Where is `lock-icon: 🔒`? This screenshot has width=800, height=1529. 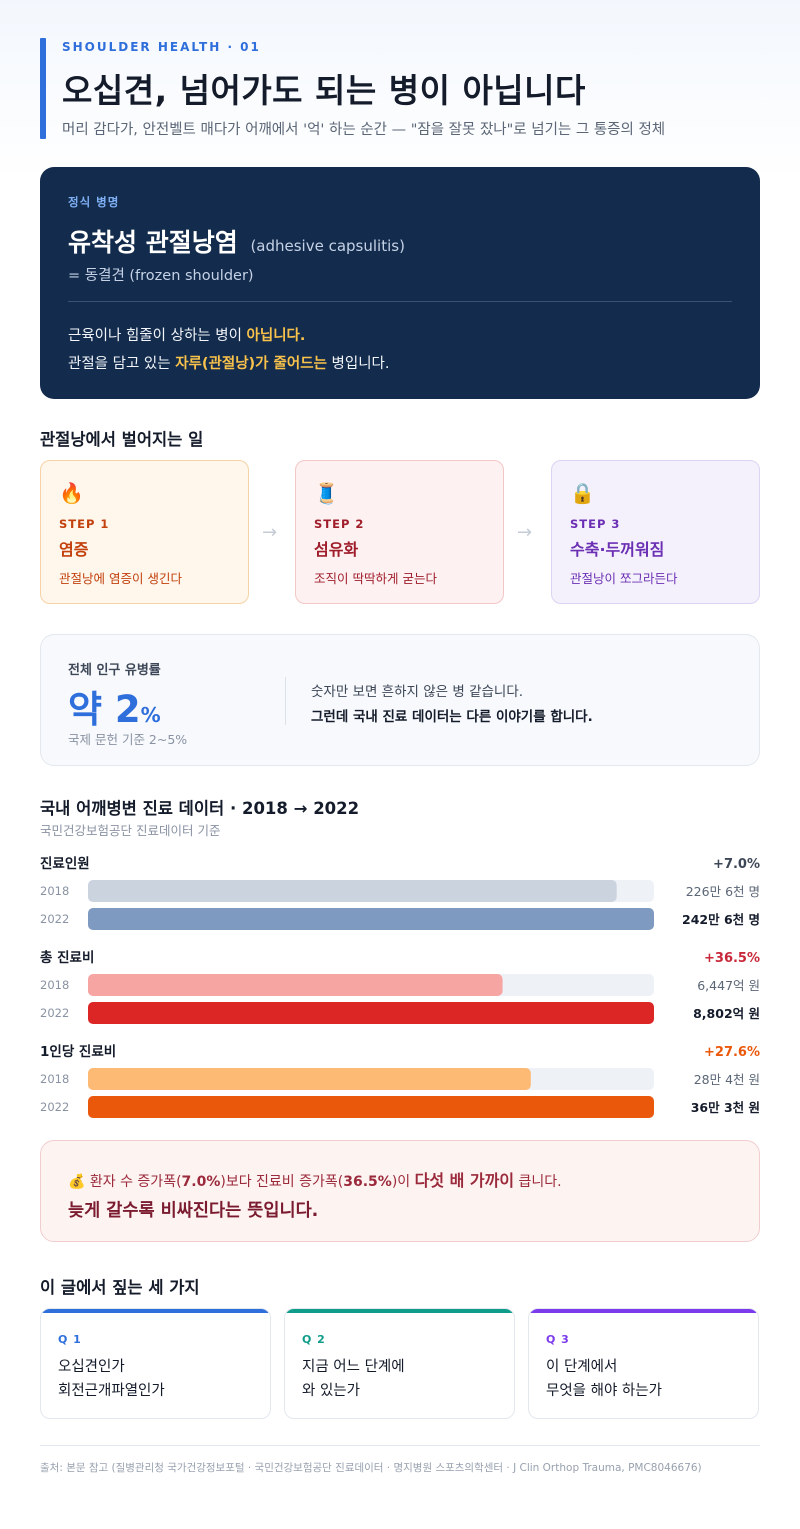 lock-icon: 🔒 is located at coordinates (582, 493).